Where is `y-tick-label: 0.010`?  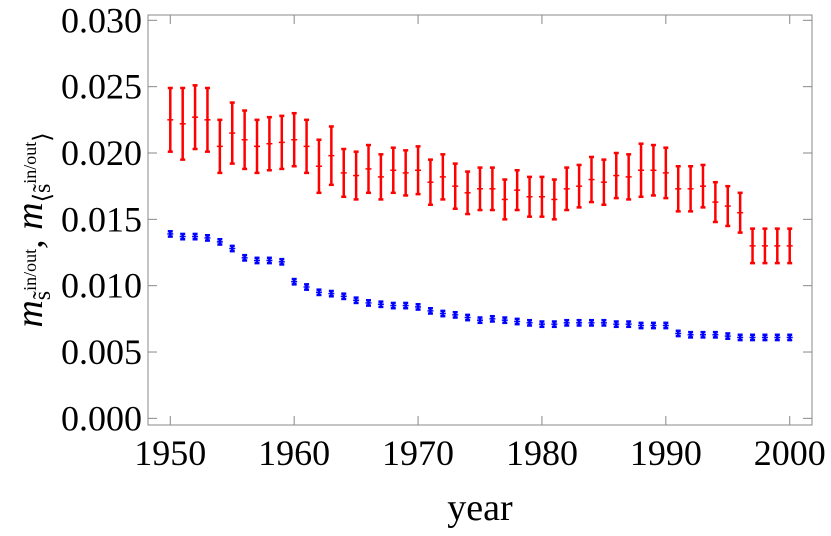 y-tick-label: 0.010 is located at coordinates (101, 286).